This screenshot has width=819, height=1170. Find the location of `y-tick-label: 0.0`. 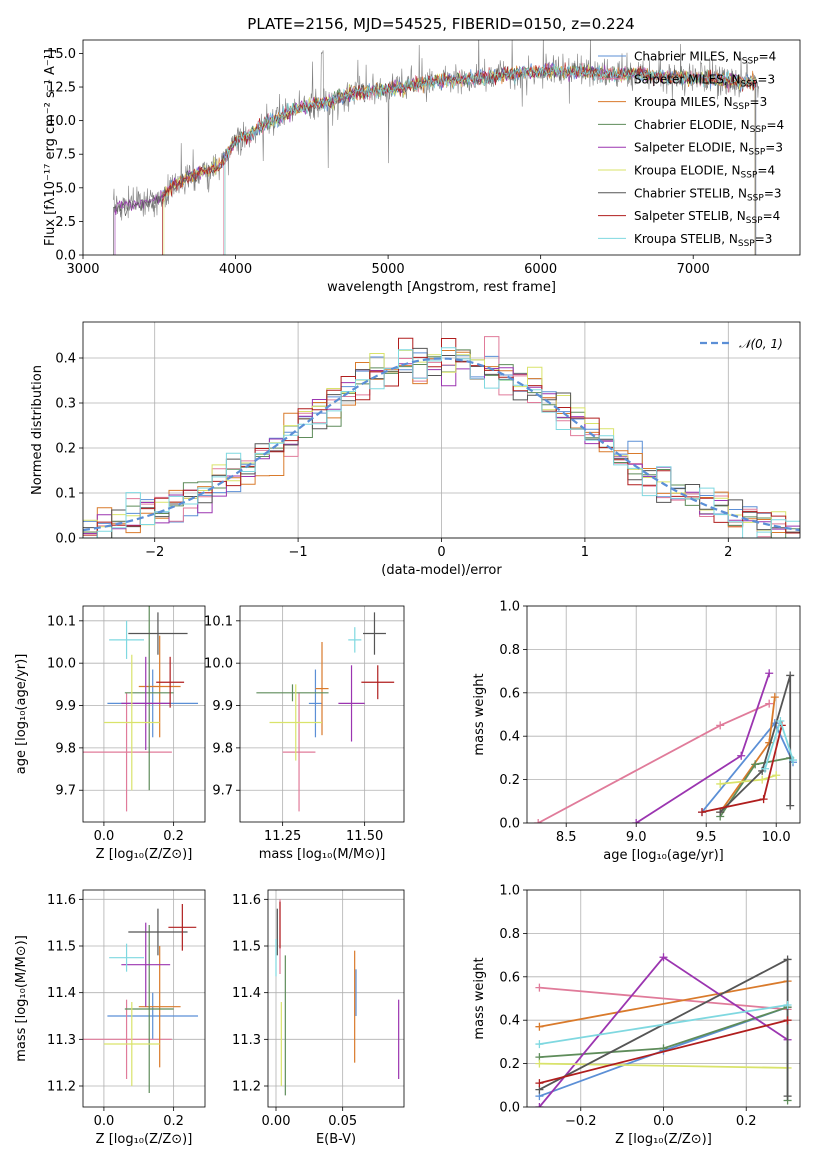

y-tick-label: 0.0 is located at coordinates (65, 256).